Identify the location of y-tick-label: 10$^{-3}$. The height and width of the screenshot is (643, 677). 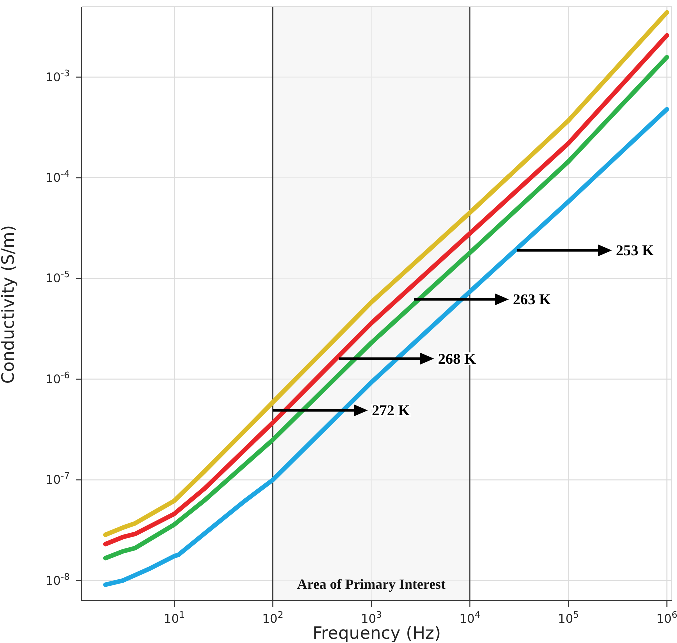
(58, 76).